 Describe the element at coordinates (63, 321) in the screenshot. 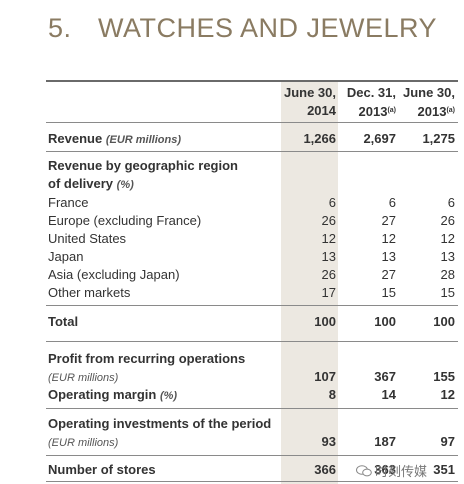

I see `total-label: Total` at that location.